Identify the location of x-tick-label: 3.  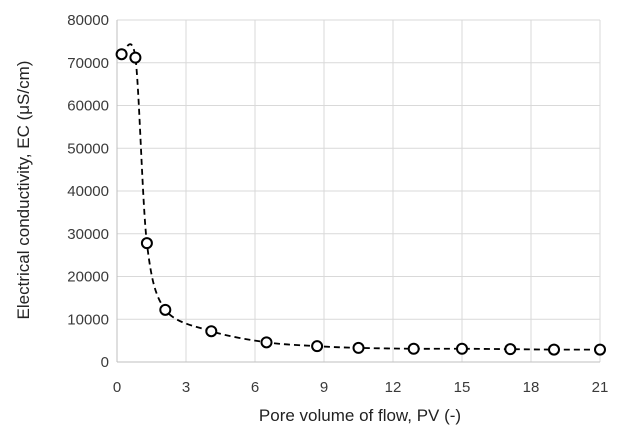
(186, 387).